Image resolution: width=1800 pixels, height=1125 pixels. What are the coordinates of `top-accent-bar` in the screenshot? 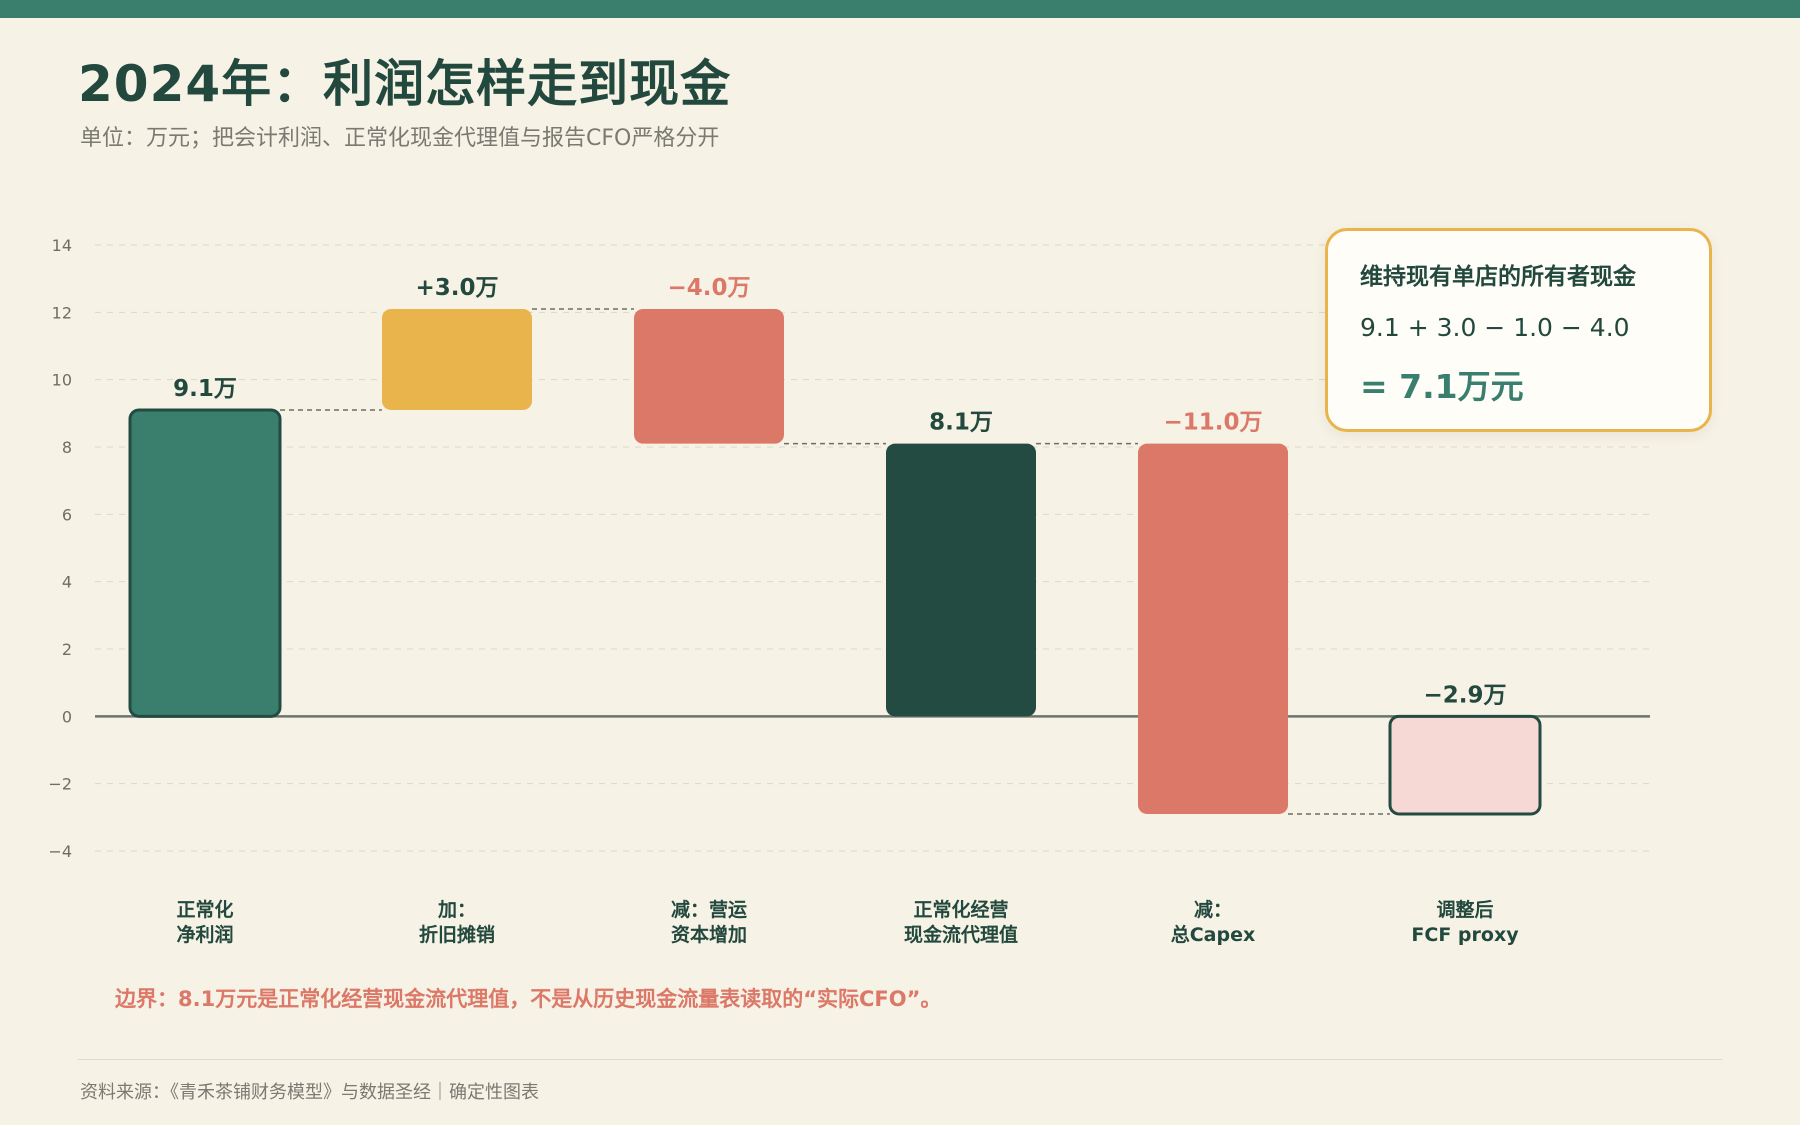 It's located at (900, 9).